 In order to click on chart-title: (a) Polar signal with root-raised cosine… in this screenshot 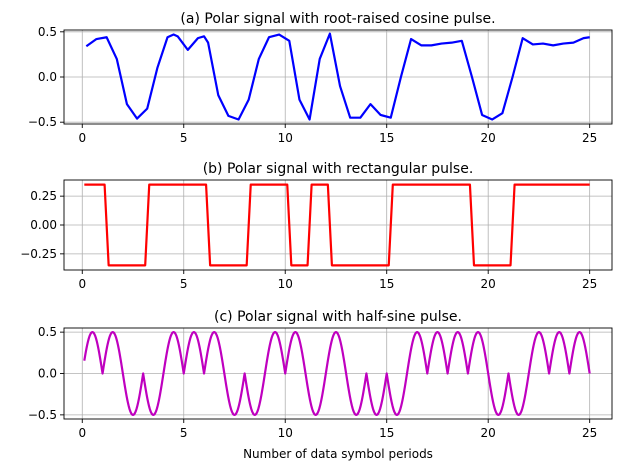, I will do `click(337, 19)`.